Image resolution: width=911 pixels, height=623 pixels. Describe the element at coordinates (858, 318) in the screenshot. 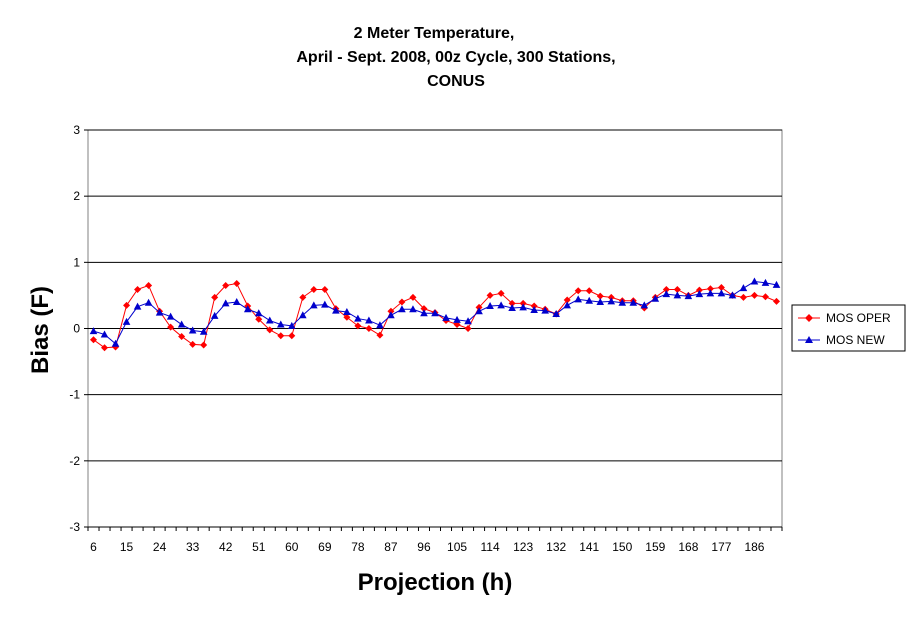

I see `legend-label-mos-oper: MOS OPER` at that location.